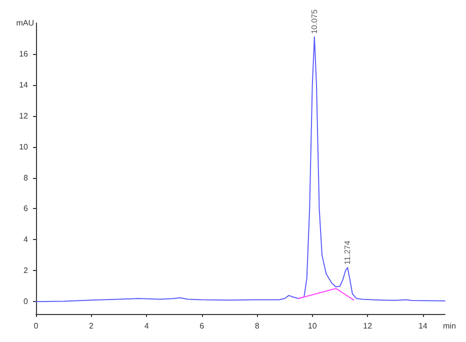 The image size is (466, 342). What do you see at coordinates (25, 23) in the screenshot?
I see `y-axis-title: mAU` at bounding box center [25, 23].